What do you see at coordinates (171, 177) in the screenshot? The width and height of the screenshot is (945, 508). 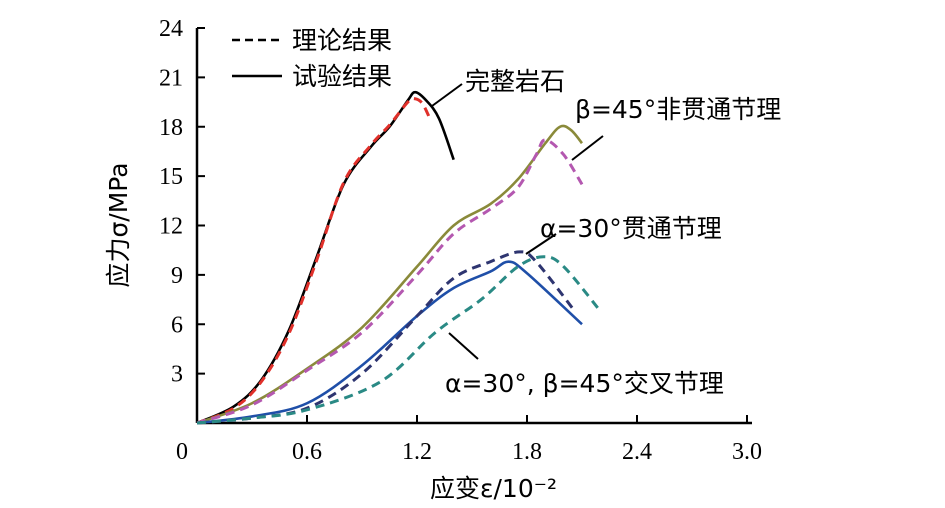 I see `y-tick-label: 15` at bounding box center [171, 177].